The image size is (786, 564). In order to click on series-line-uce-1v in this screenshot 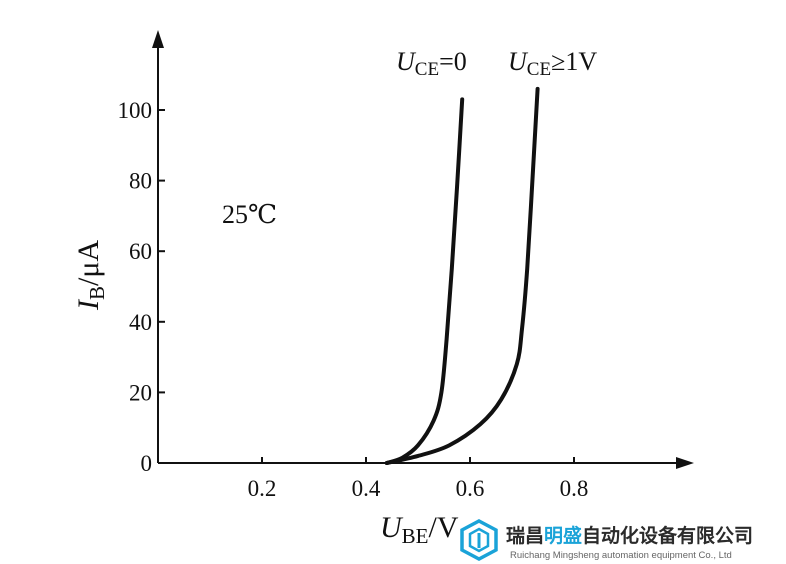, I will do `click(462, 275)`.